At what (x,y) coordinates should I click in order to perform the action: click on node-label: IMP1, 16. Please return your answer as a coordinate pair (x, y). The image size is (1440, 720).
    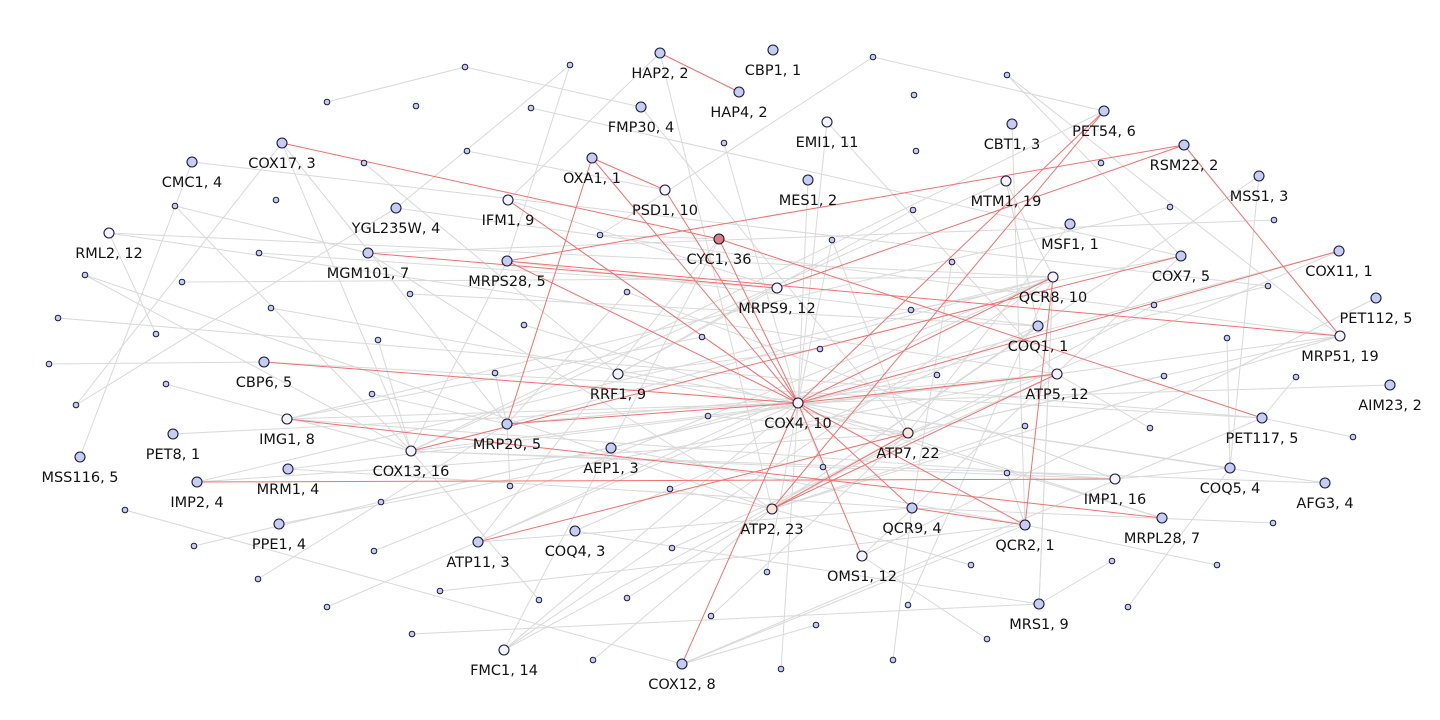
    Looking at the image, I should click on (1115, 500).